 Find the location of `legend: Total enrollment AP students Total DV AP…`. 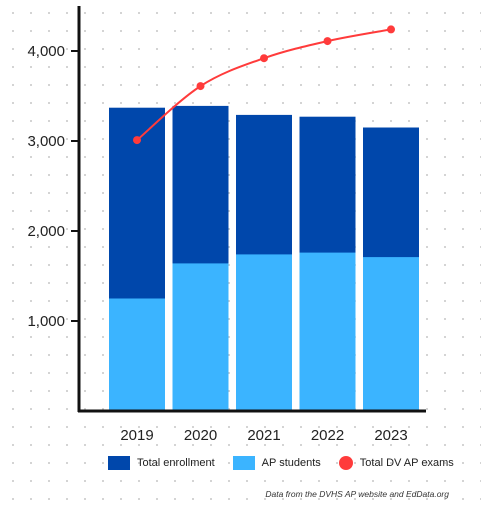

legend: Total enrollment AP students Total DV AP… is located at coordinates (281, 463).